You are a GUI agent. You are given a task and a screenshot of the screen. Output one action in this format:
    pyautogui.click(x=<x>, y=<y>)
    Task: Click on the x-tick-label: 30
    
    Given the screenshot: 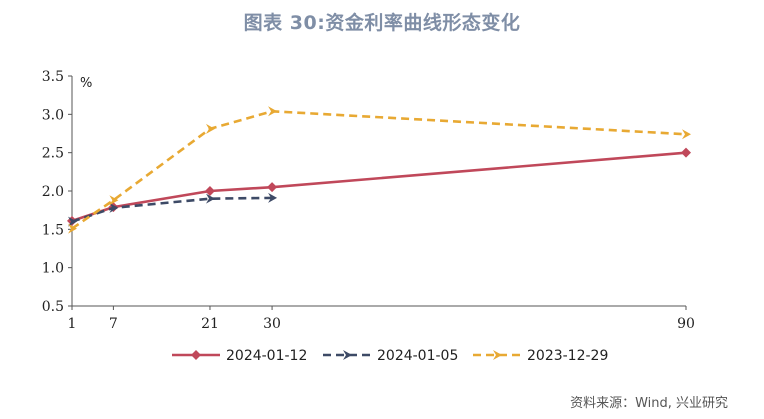 What is the action you would take?
    pyautogui.click(x=272, y=324)
    